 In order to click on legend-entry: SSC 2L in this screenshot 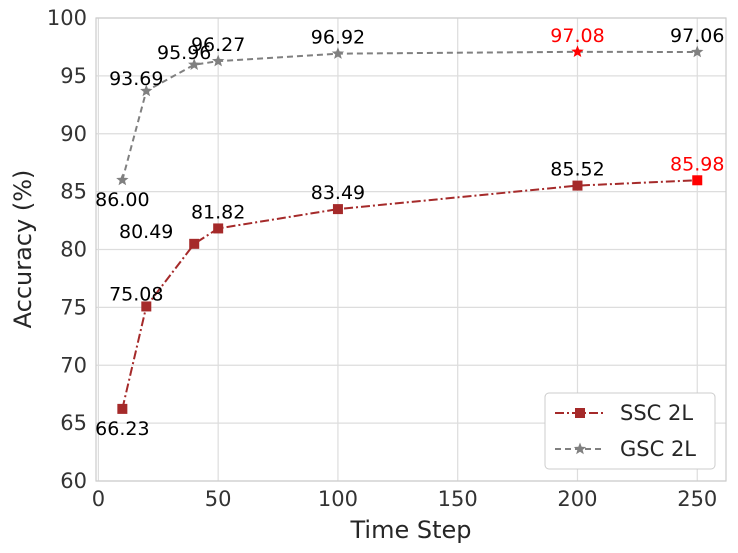, I will do `click(624, 413)`.